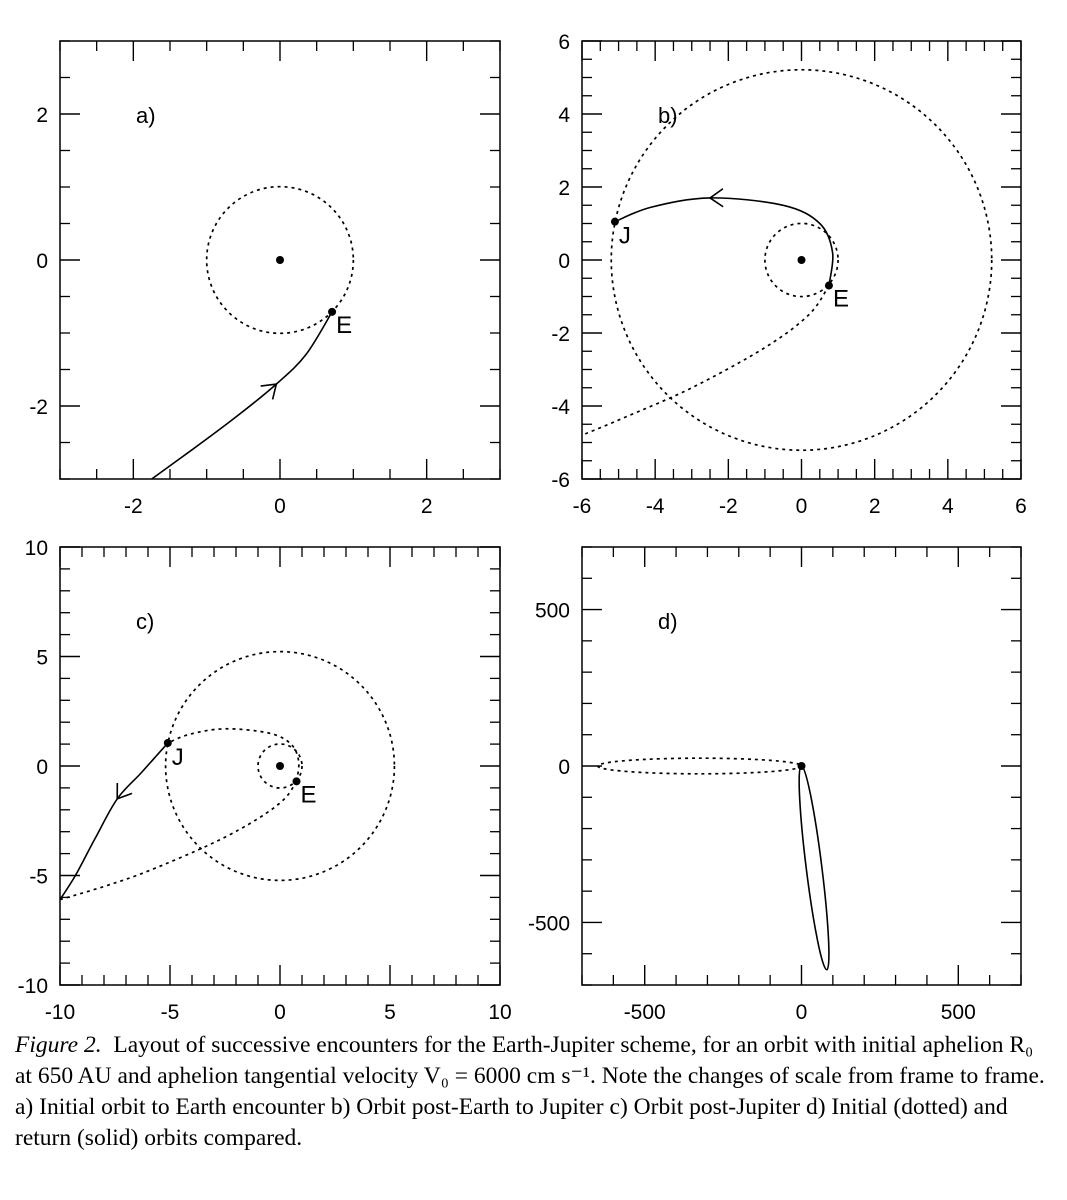 This screenshot has width=1067, height=1200. I want to click on y-tick-label: -4, so click(560, 407).